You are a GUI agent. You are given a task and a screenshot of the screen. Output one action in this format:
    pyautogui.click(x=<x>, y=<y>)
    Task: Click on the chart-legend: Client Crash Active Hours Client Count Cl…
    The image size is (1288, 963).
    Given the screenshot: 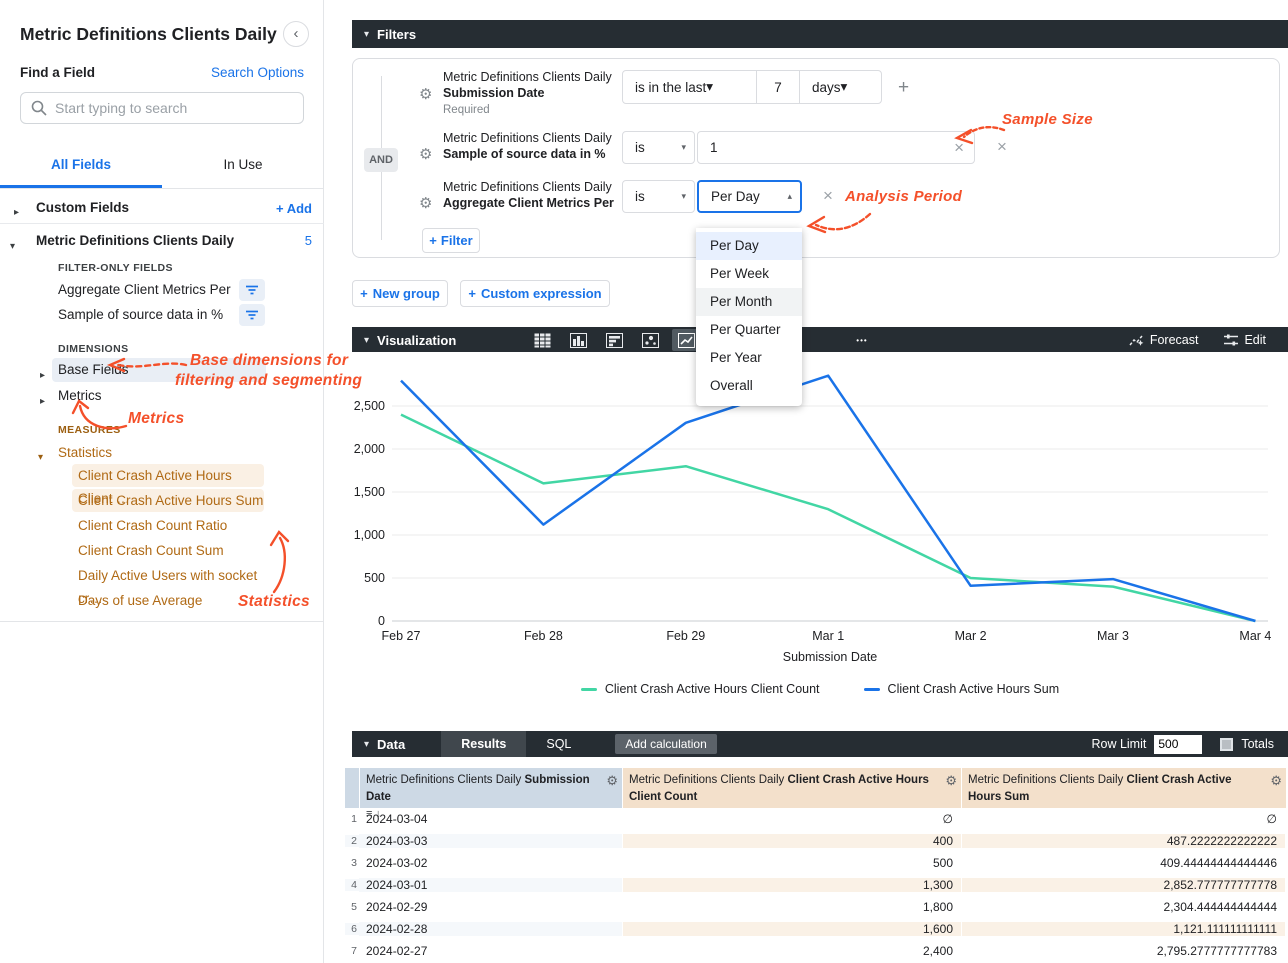 What is the action you would take?
    pyautogui.click(x=820, y=689)
    